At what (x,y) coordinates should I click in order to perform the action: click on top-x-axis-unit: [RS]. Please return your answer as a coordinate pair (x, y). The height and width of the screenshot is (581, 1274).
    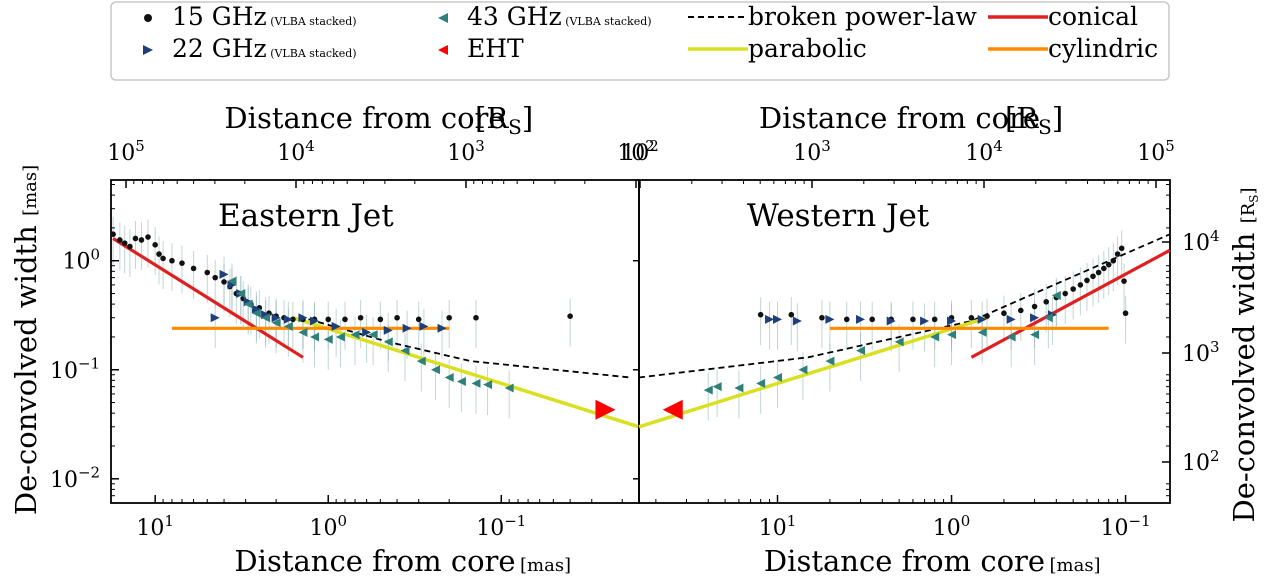
    Looking at the image, I should click on (1034, 120).